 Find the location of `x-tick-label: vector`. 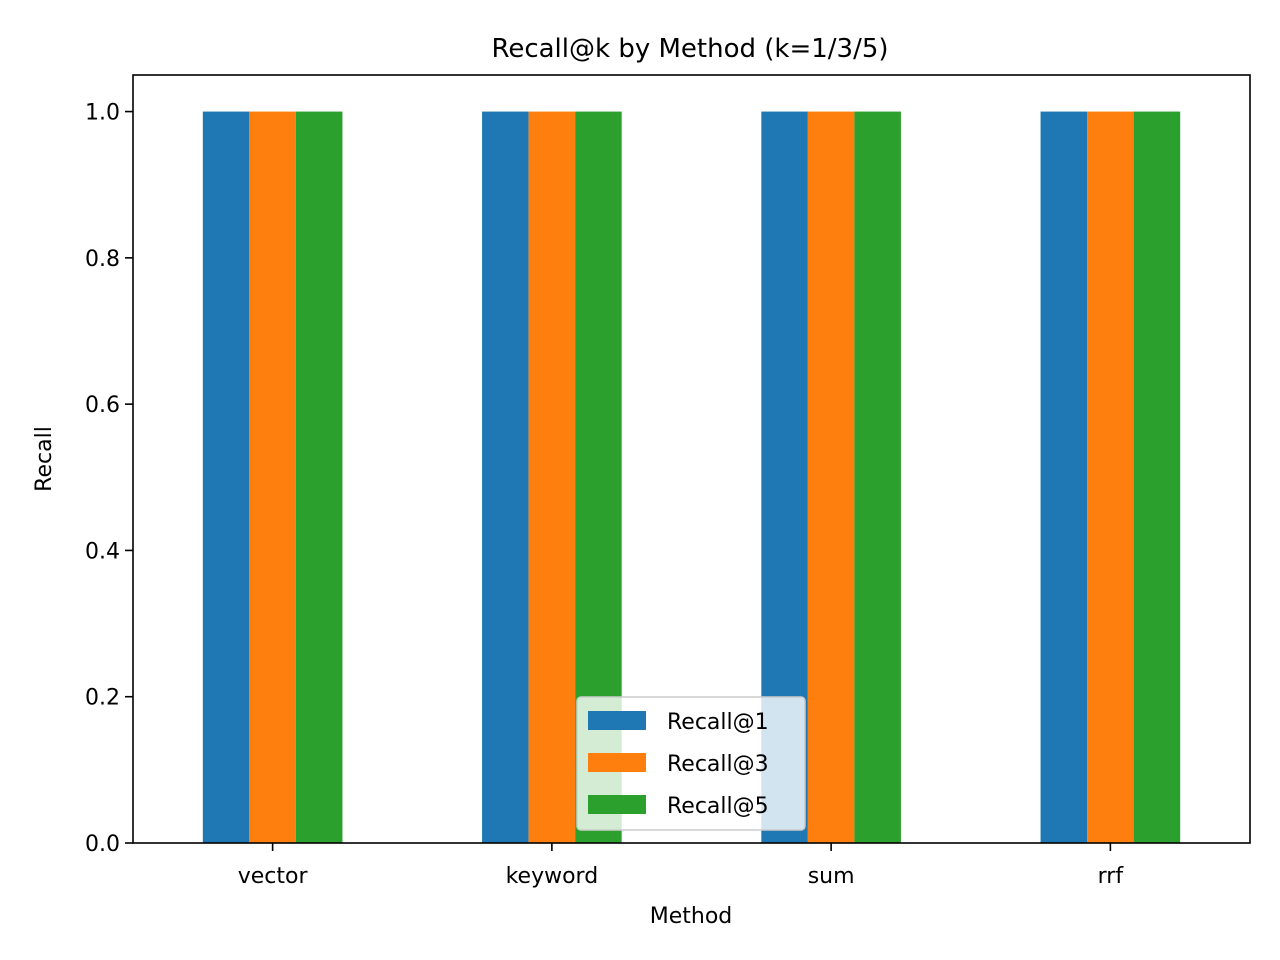

x-tick-label: vector is located at coordinates (273, 876).